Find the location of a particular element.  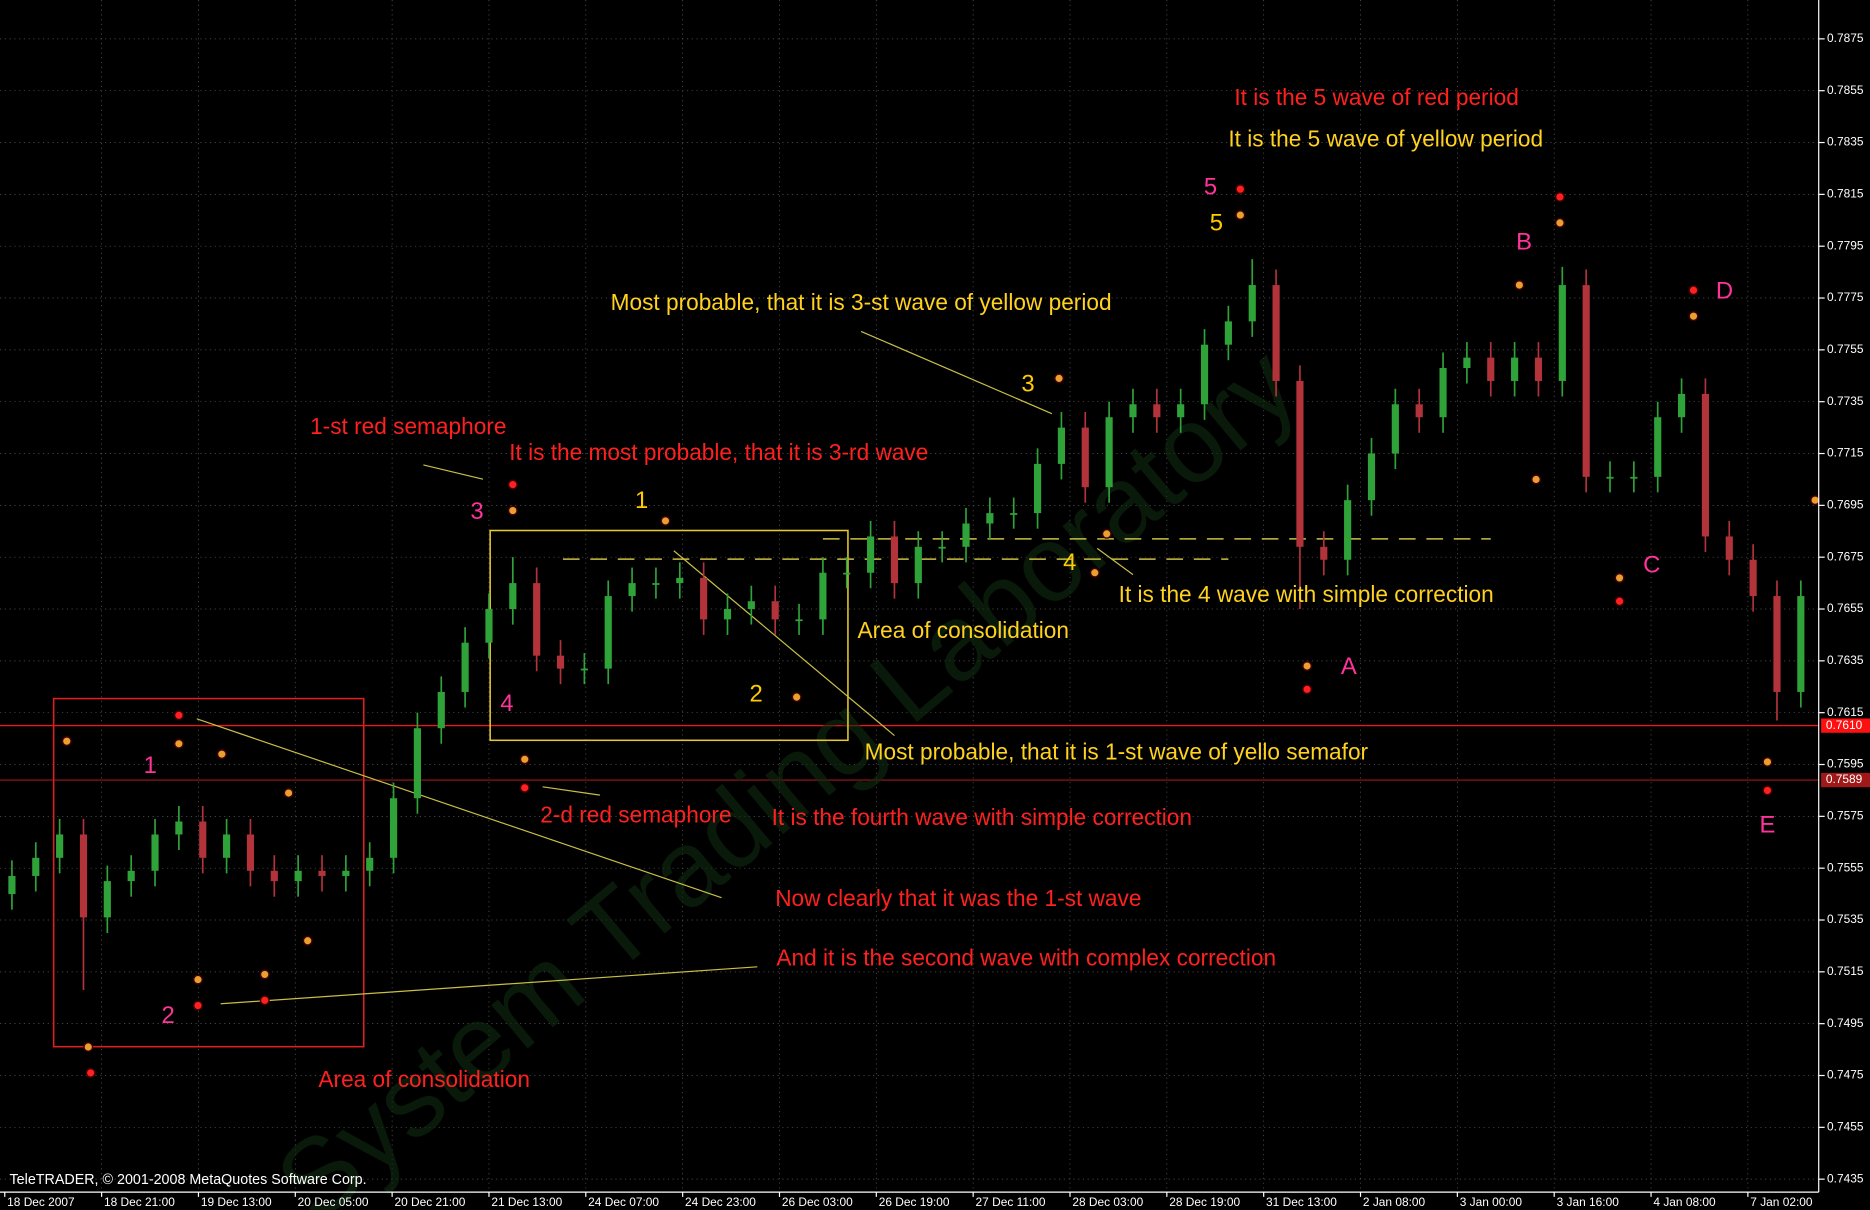

wave-label: C is located at coordinates (1651, 565).